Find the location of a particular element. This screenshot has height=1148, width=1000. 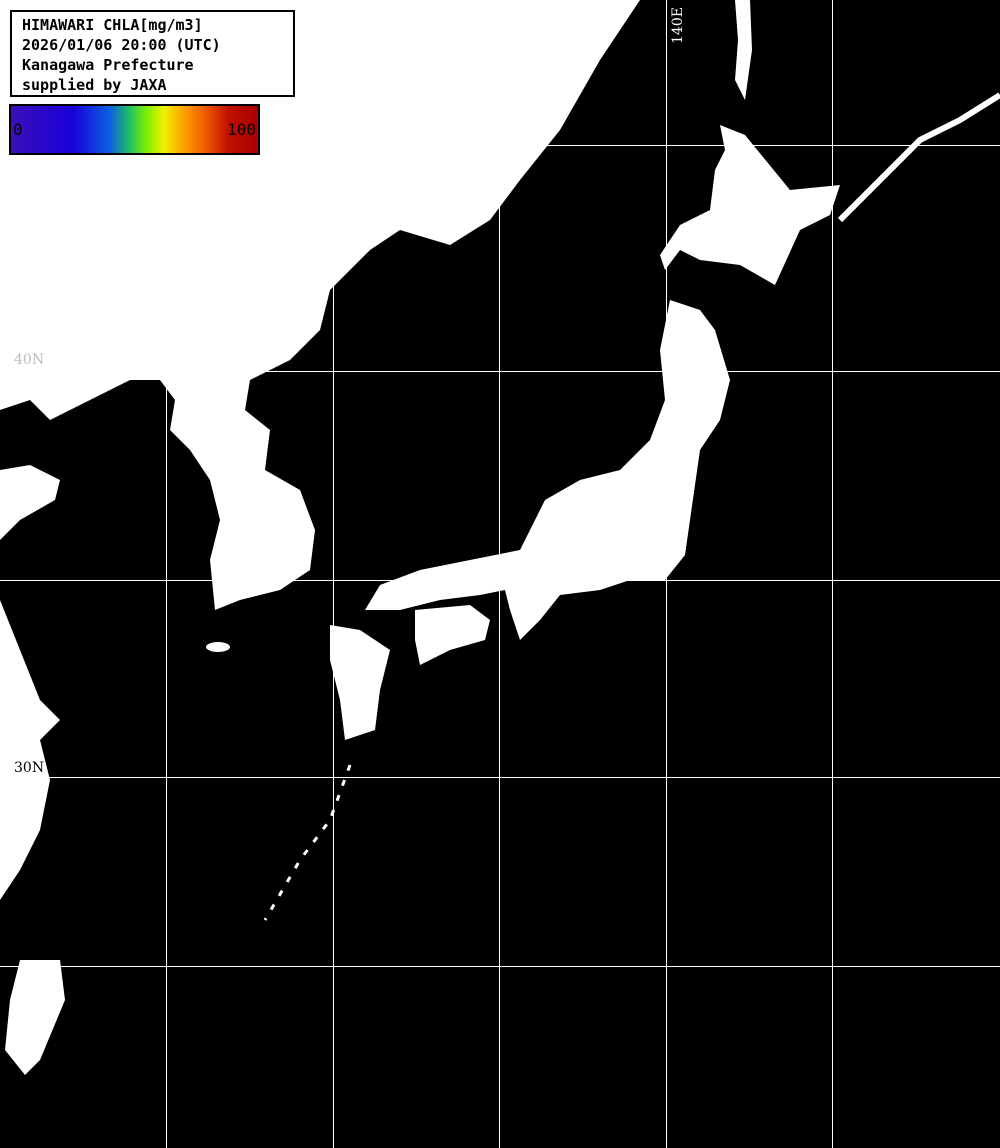

latitude-label-30n: 30N is located at coordinates (29, 768).